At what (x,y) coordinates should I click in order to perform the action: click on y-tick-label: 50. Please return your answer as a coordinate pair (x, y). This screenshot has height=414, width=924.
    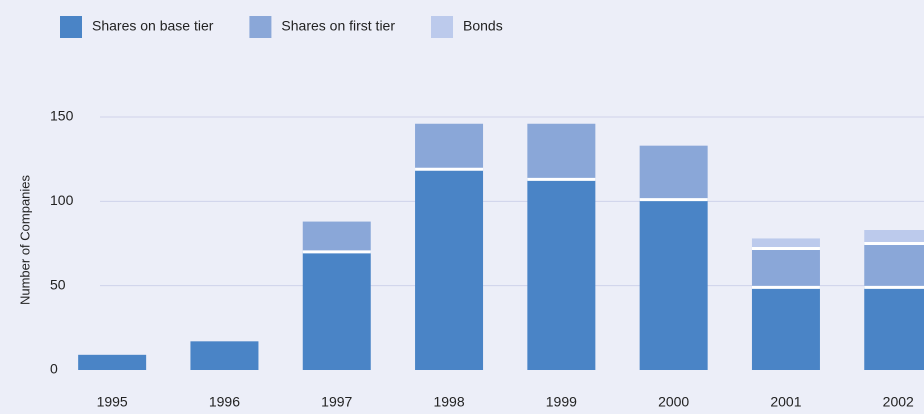
    Looking at the image, I should click on (58, 284).